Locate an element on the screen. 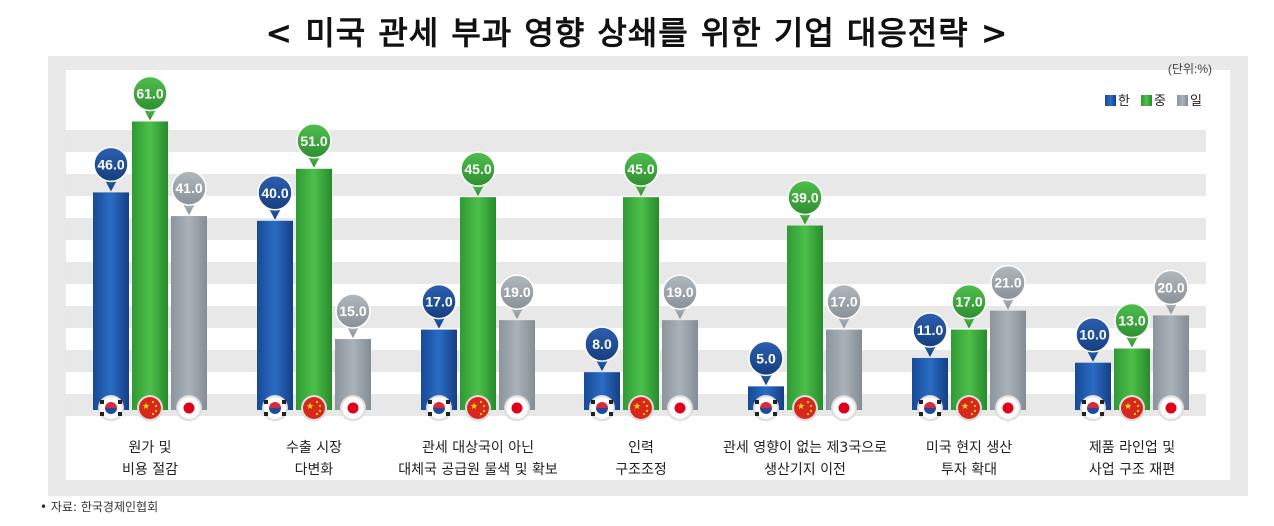  value-pin: 19.0 is located at coordinates (680, 297).